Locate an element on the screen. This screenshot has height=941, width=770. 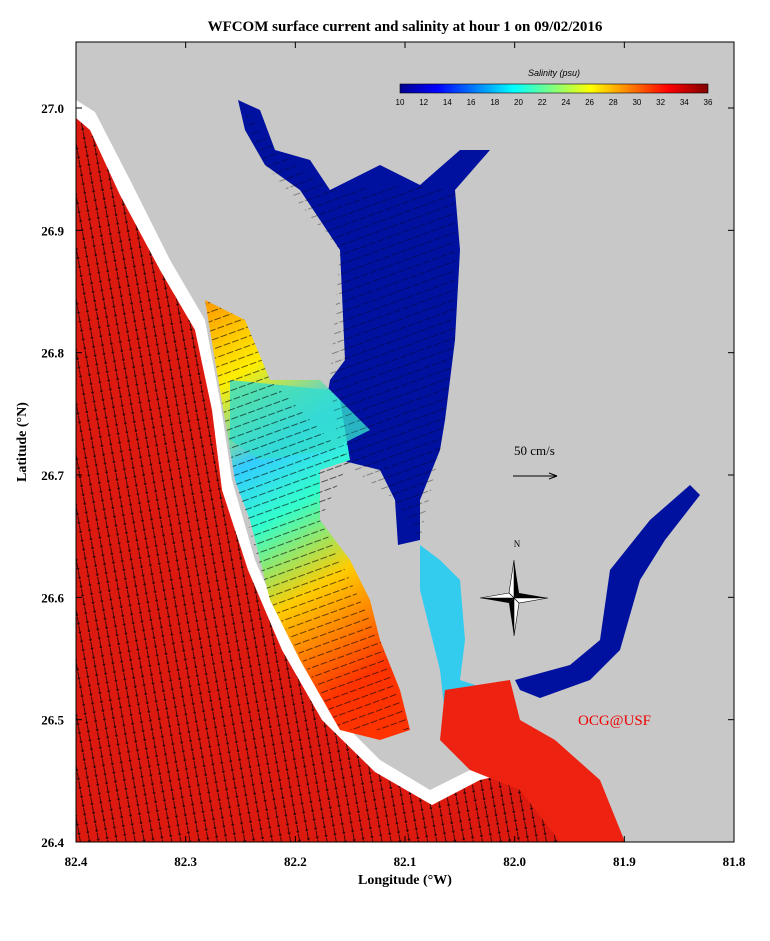
x-tick-label: 82.3 is located at coordinates (185, 861).